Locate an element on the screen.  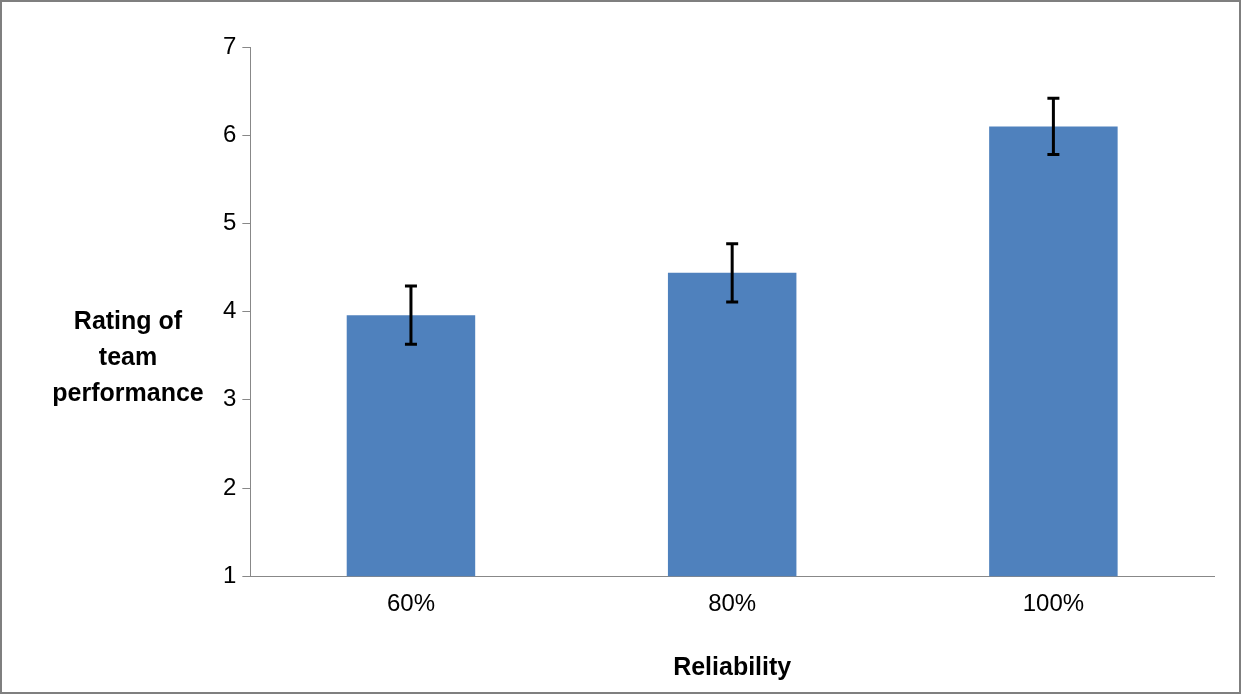
y-tick-label: 2 is located at coordinates (229, 486).